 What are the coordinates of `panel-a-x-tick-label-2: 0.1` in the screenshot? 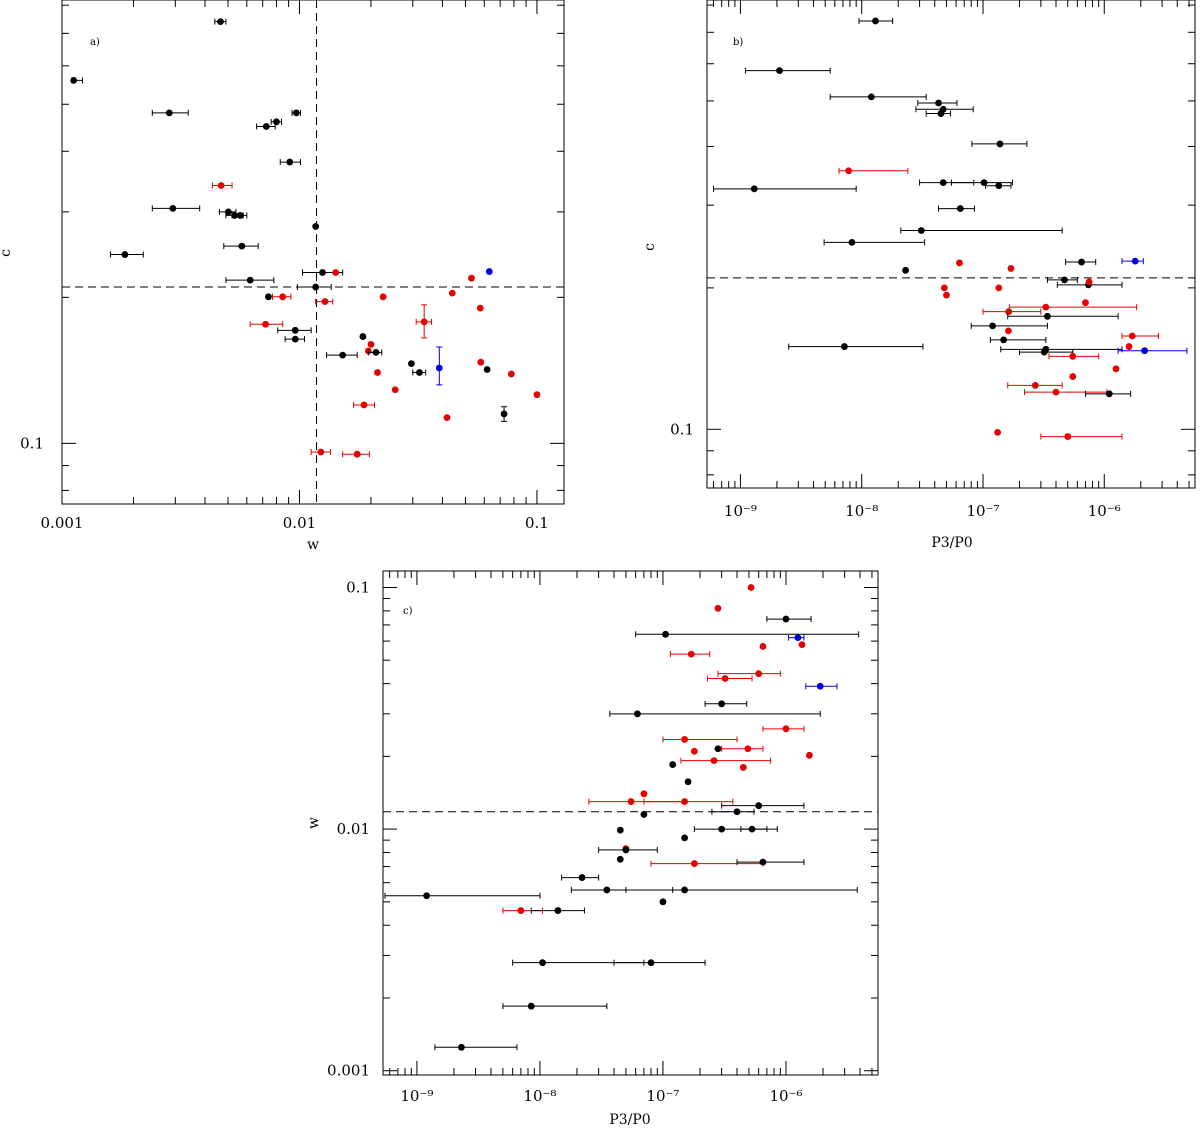 It's located at (537, 523).